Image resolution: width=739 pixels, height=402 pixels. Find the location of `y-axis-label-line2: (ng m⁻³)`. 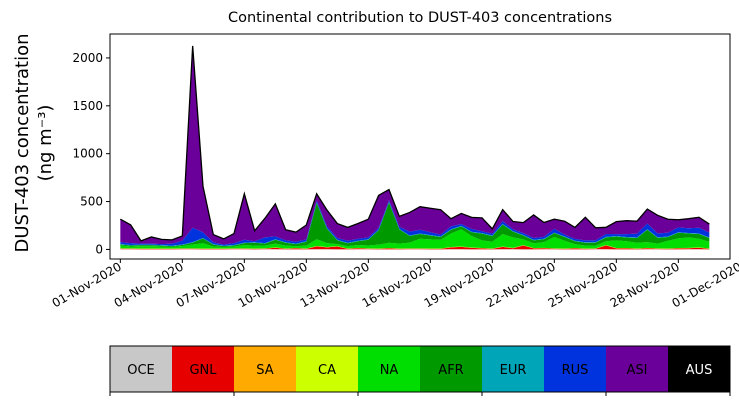

y-axis-label-line2: (ng m⁻³) is located at coordinates (45, 143).